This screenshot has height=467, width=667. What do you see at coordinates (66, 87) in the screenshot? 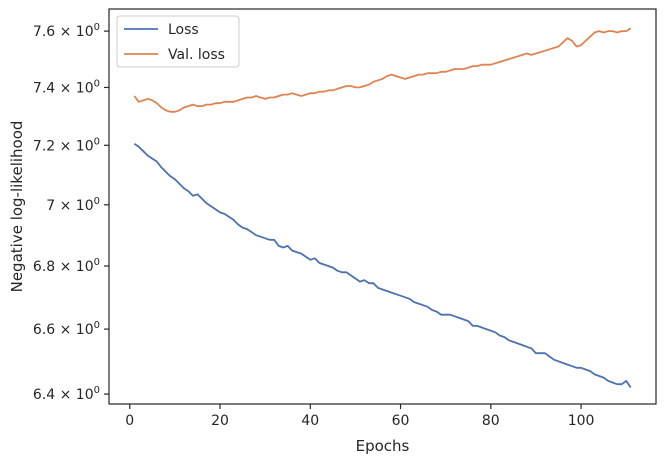
I see `y-tick-label: 7.4 × 100` at bounding box center [66, 87].